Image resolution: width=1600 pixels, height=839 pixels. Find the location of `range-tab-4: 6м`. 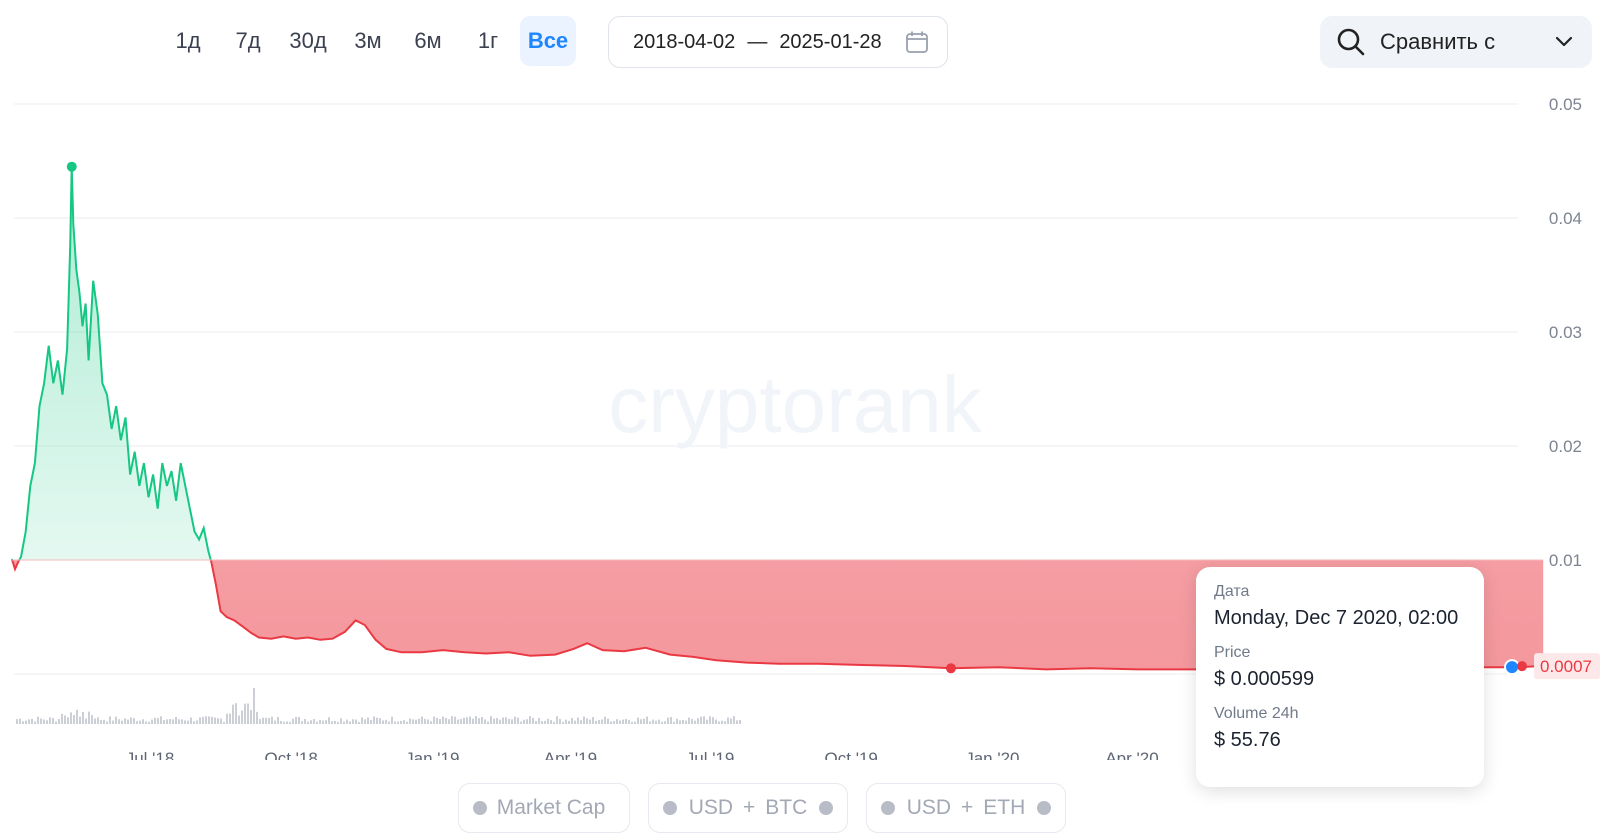

range-tab-4: 6м is located at coordinates (428, 40).